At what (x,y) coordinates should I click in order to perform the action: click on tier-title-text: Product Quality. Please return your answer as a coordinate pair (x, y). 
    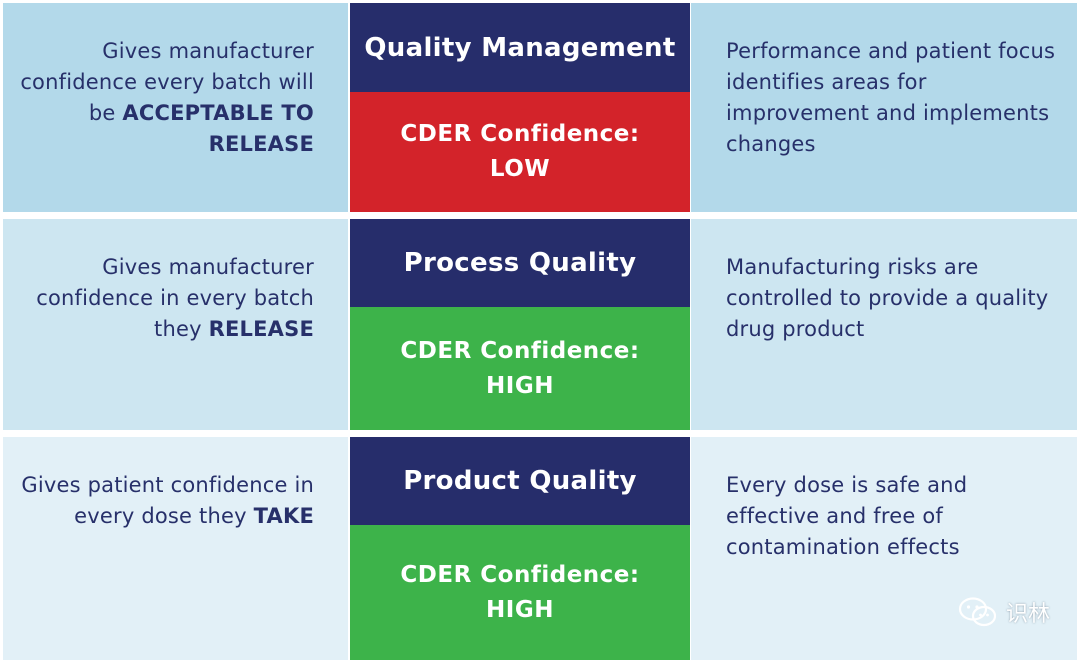
    Looking at the image, I should click on (520, 481).